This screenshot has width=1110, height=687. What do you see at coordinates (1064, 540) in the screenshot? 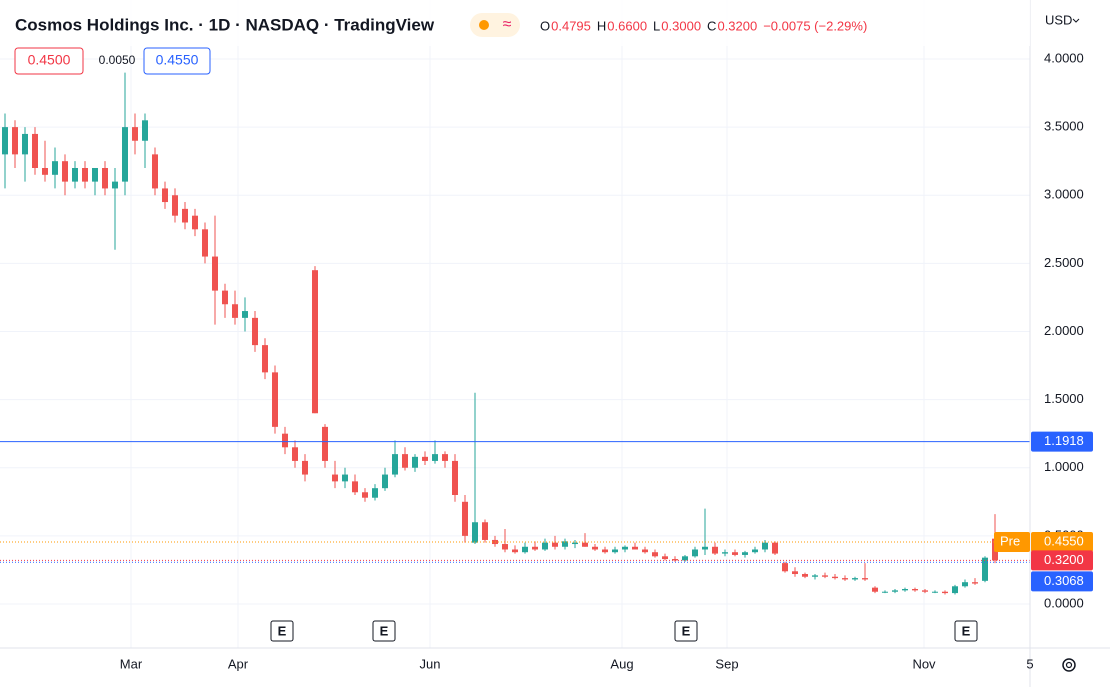
I see `price-label: 0.4550` at bounding box center [1064, 540].